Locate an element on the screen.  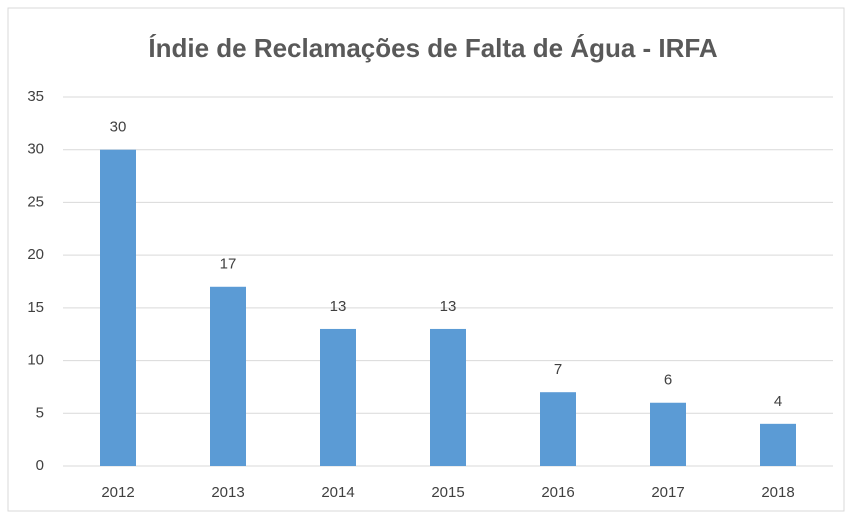
x-tick-label: 2017 is located at coordinates (667, 492).